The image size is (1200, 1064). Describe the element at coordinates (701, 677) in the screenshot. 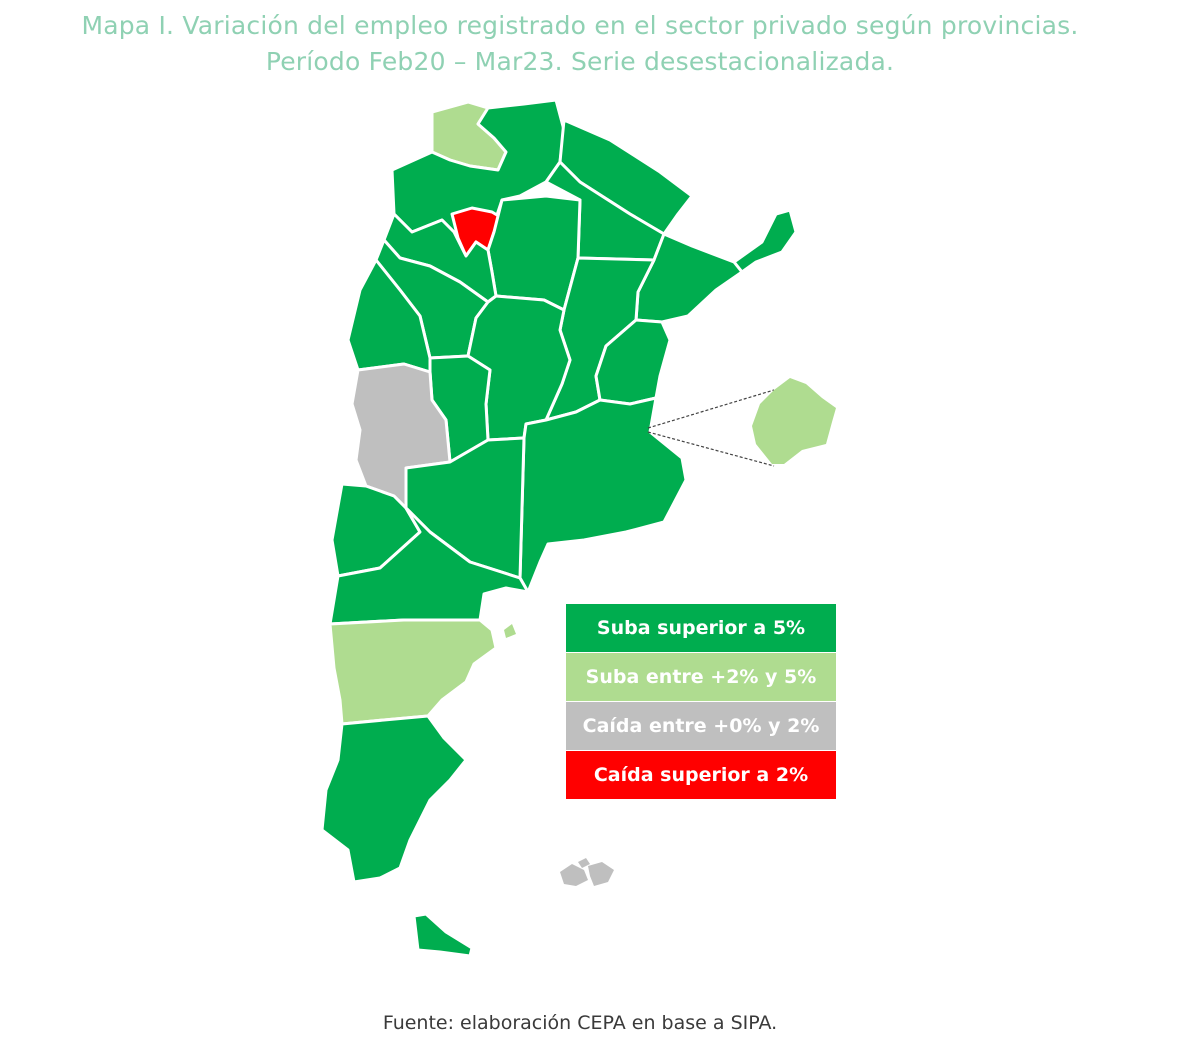

I see `legend-item-suba-entre-2-5: Suba entre +2% y 5%` at that location.